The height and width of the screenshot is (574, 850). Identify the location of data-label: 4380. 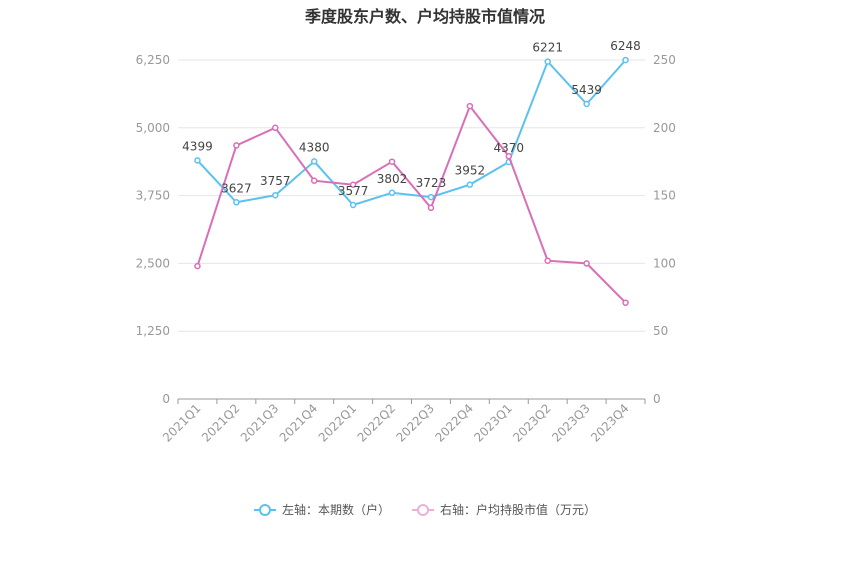
(314, 147).